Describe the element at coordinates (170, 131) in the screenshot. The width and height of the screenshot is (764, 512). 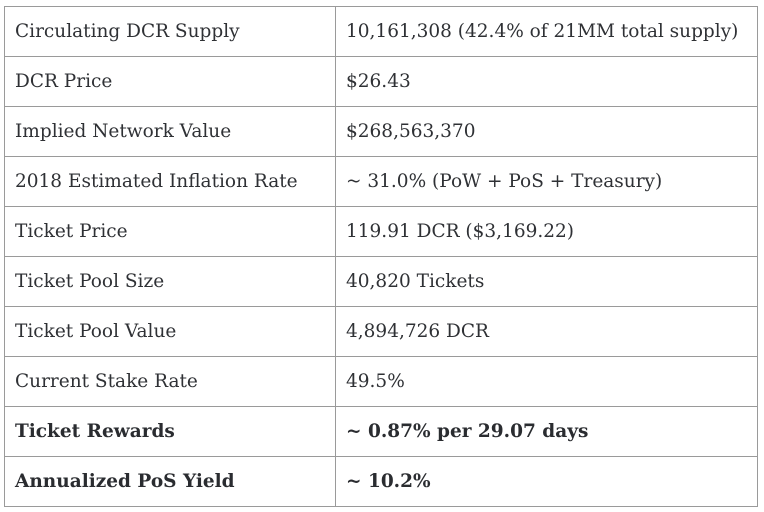
I see `row-label: Implied Network Value` at that location.